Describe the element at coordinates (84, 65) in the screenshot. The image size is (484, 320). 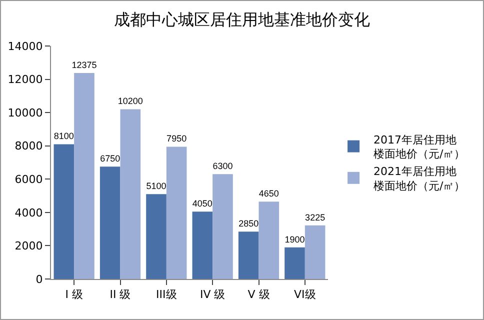
I see `data-label: 12375` at that location.